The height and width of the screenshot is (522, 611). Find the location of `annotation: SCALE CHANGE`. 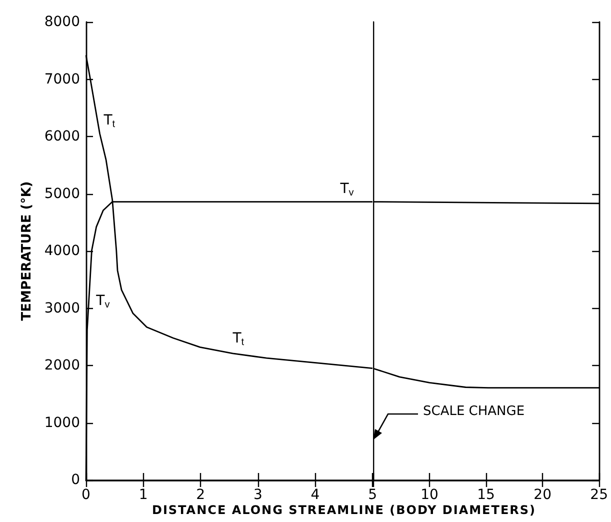

annotation: SCALE CHANGE is located at coordinates (474, 411).